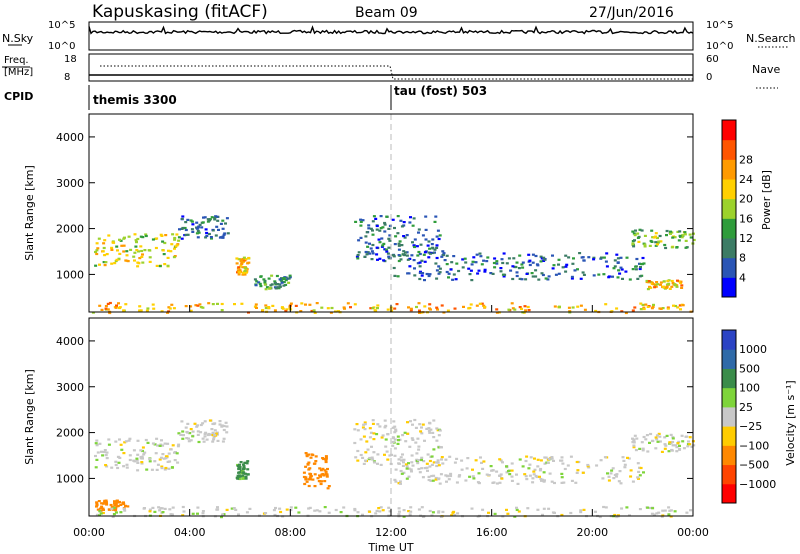 The height and width of the screenshot is (554, 800). I want to click on nsky-tick-high: 10^5, so click(61, 25).